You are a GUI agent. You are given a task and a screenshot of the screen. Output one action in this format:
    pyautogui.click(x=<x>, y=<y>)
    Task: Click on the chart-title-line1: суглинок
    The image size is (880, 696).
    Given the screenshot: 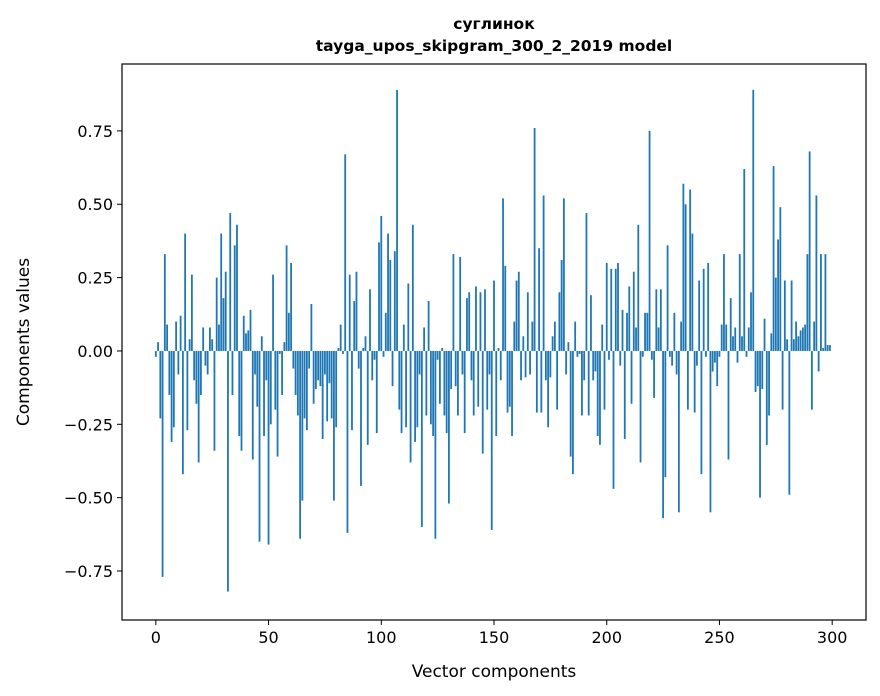 What is the action you would take?
    pyautogui.click(x=494, y=24)
    